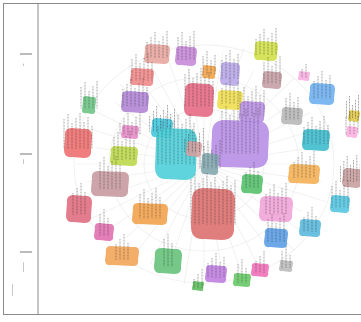 The image size is (361, 322). What do you see at coordinates (23, 161) in the screenshot?
I see `y-tick-label: ——` at bounding box center [23, 161].